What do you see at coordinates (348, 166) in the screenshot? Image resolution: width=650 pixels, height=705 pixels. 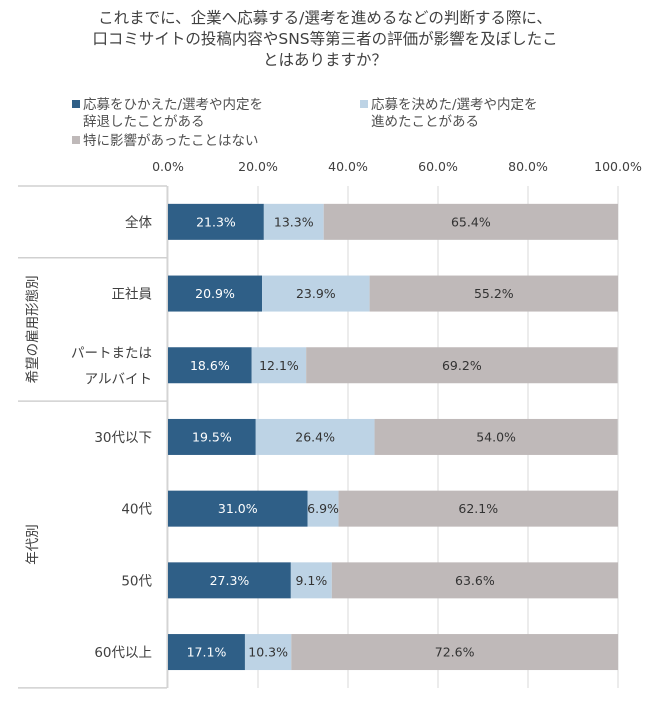 I see `x-tick-label: 40.0%` at bounding box center [348, 166].